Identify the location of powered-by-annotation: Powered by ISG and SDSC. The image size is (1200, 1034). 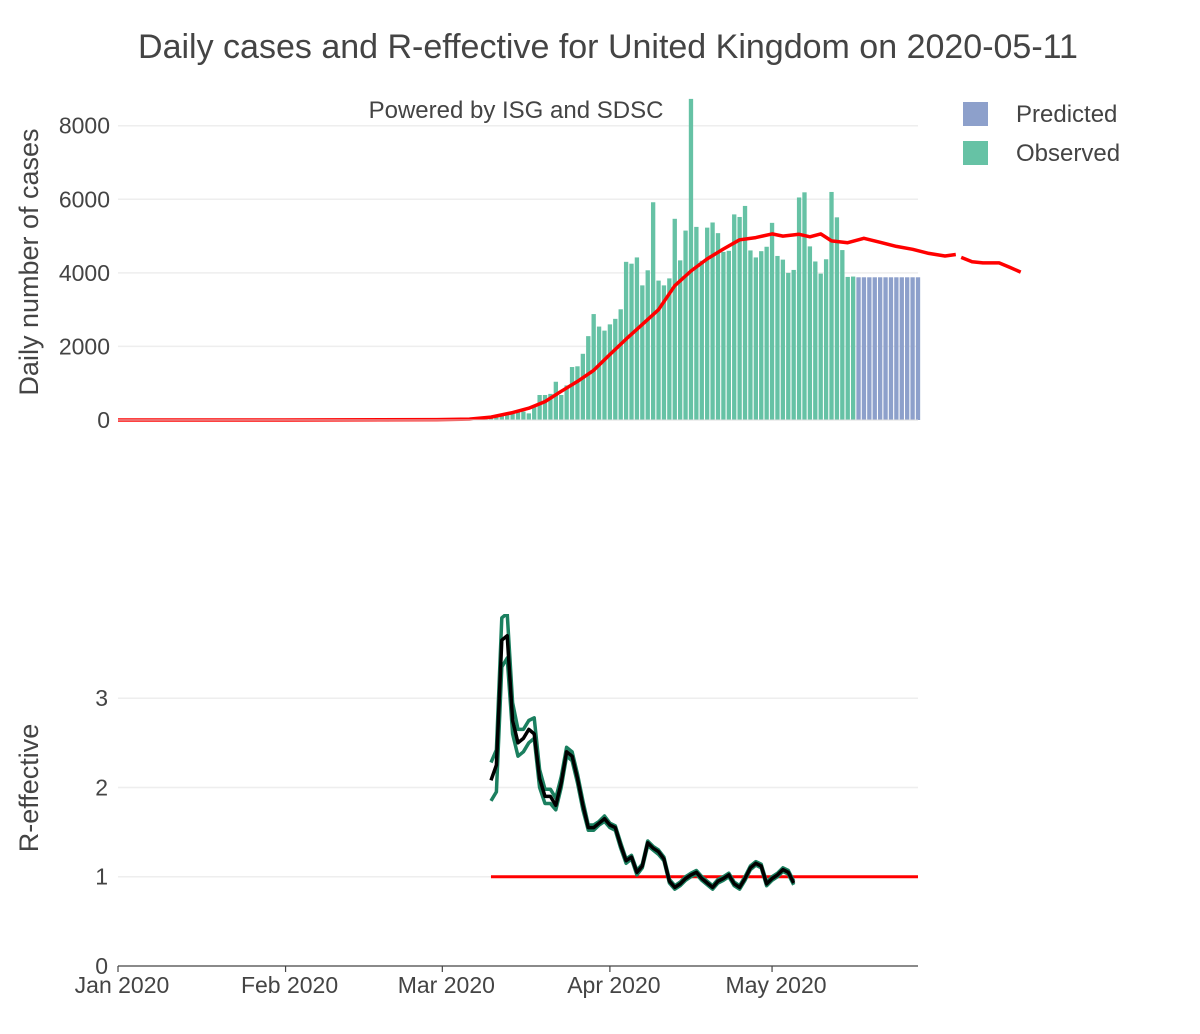
(516, 110).